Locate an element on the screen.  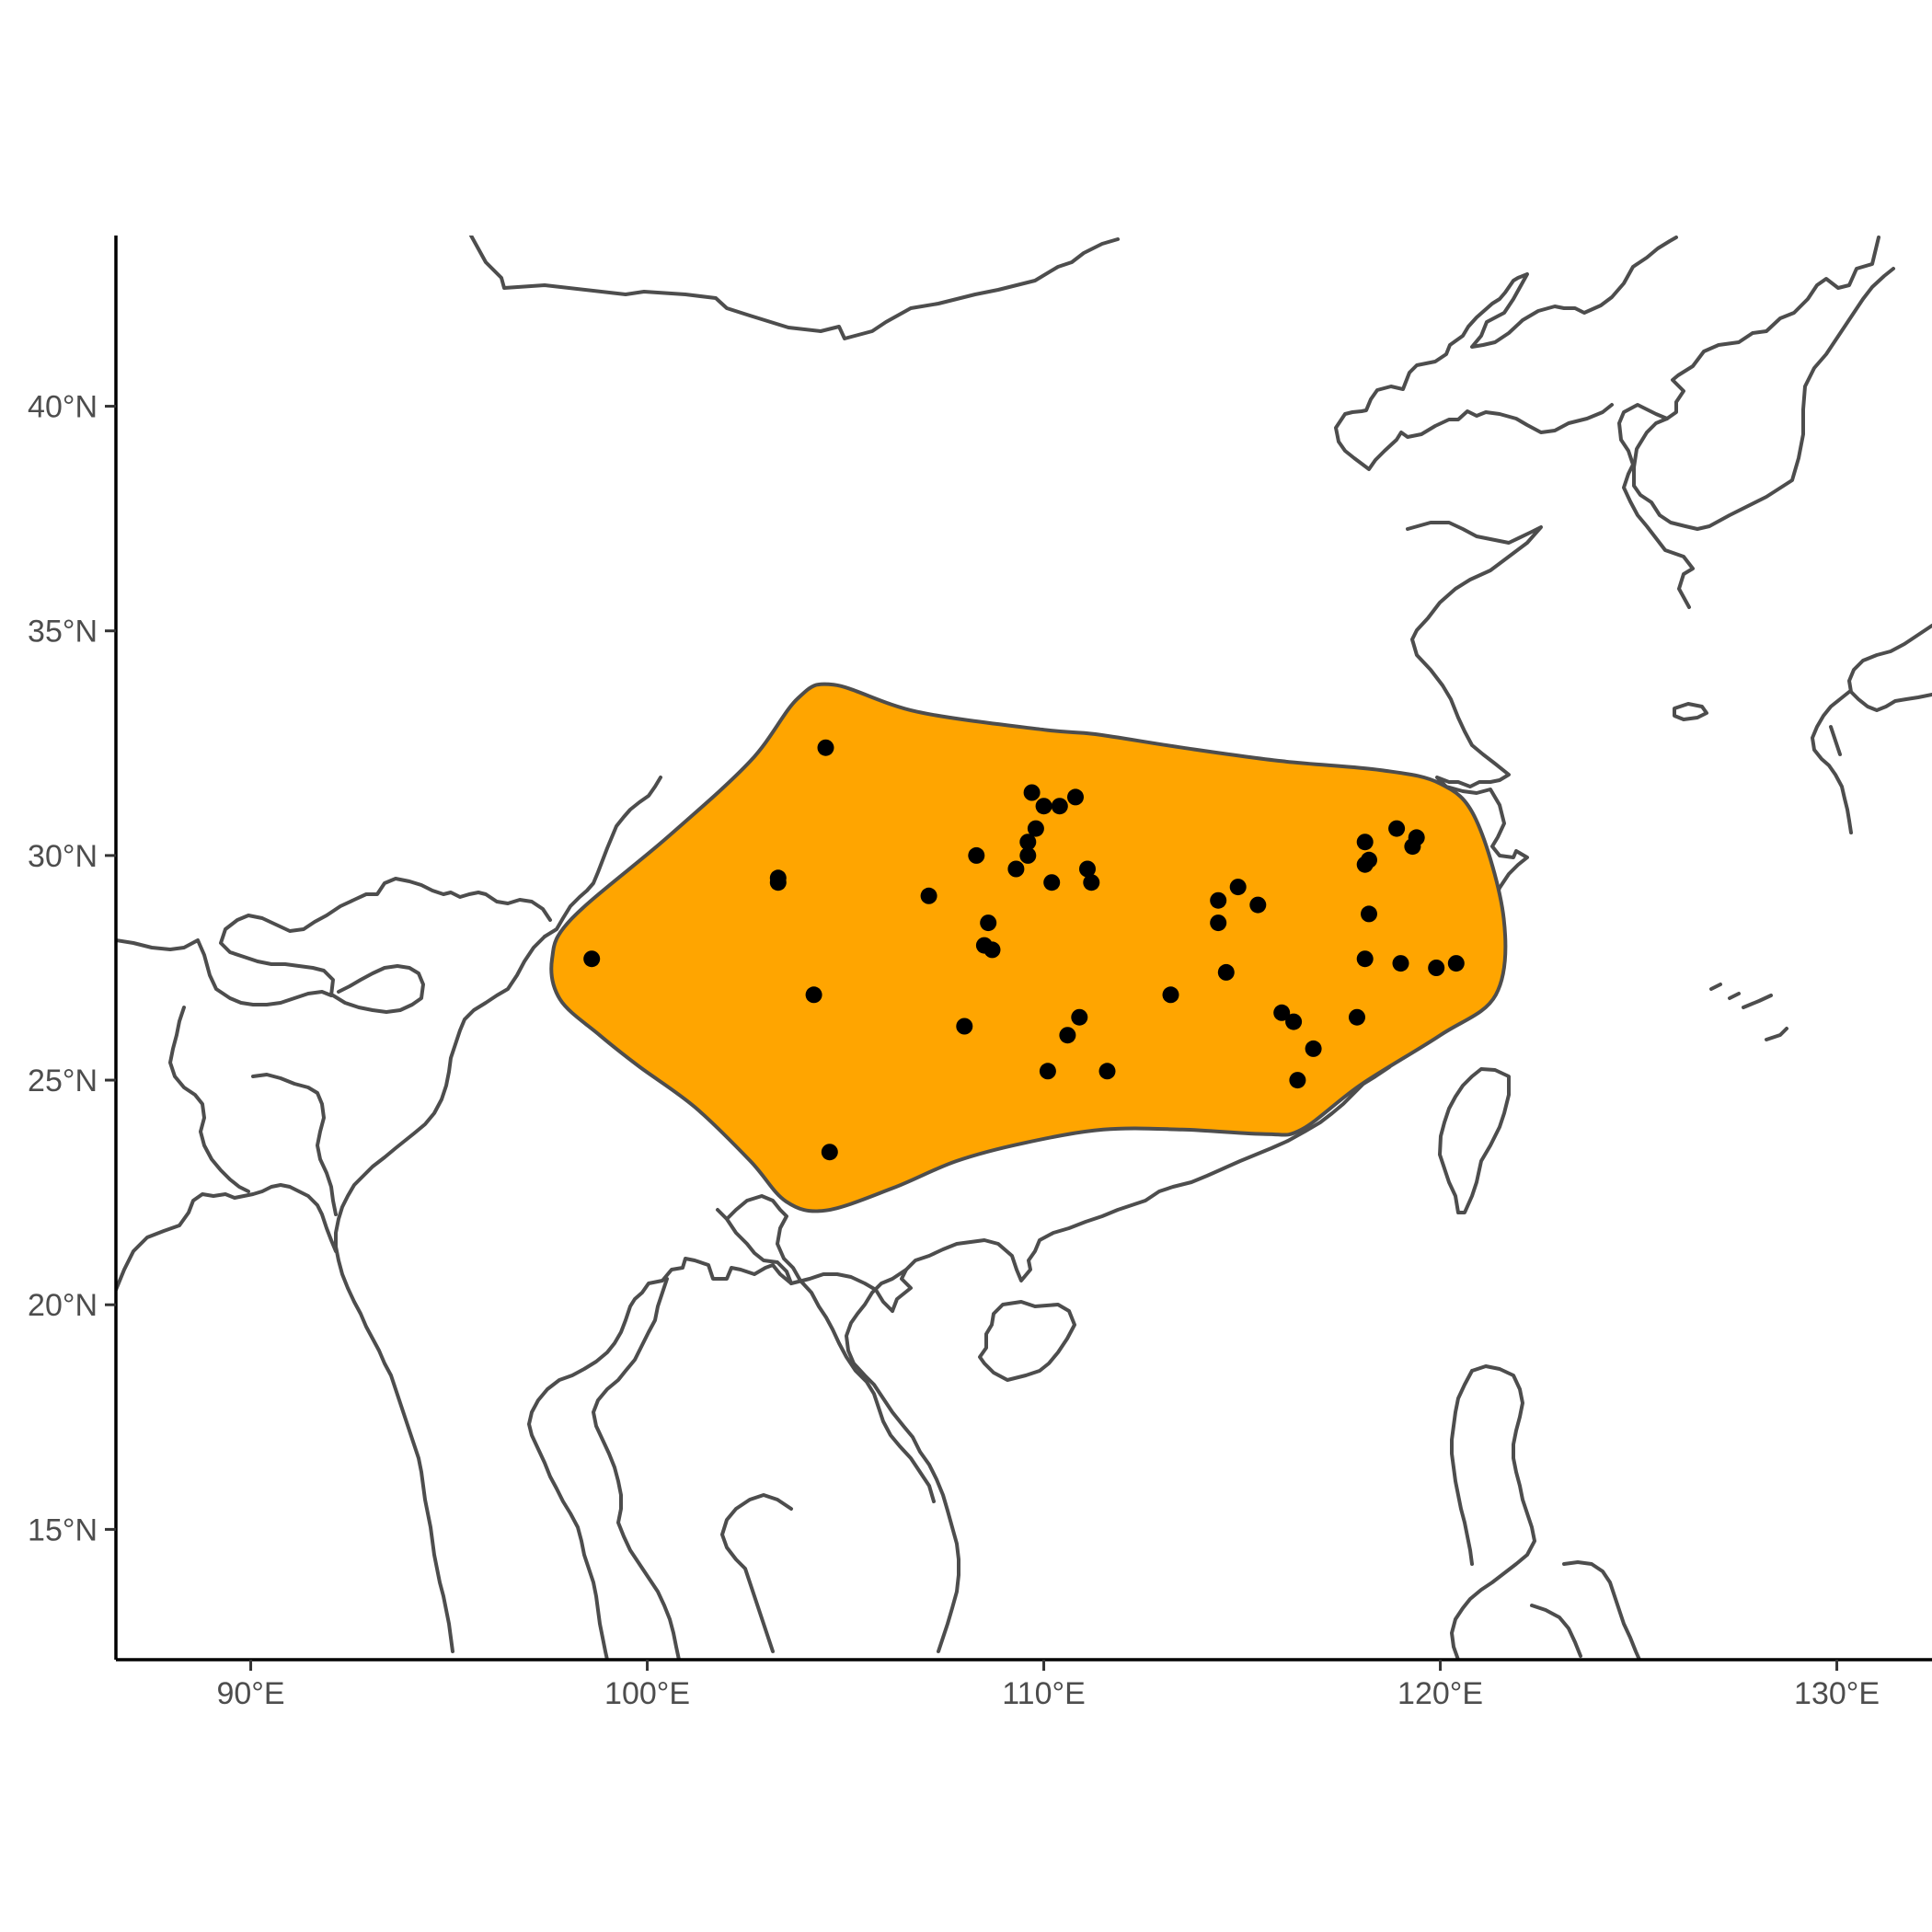
coast-indochina is located at coordinates (710, 1459).